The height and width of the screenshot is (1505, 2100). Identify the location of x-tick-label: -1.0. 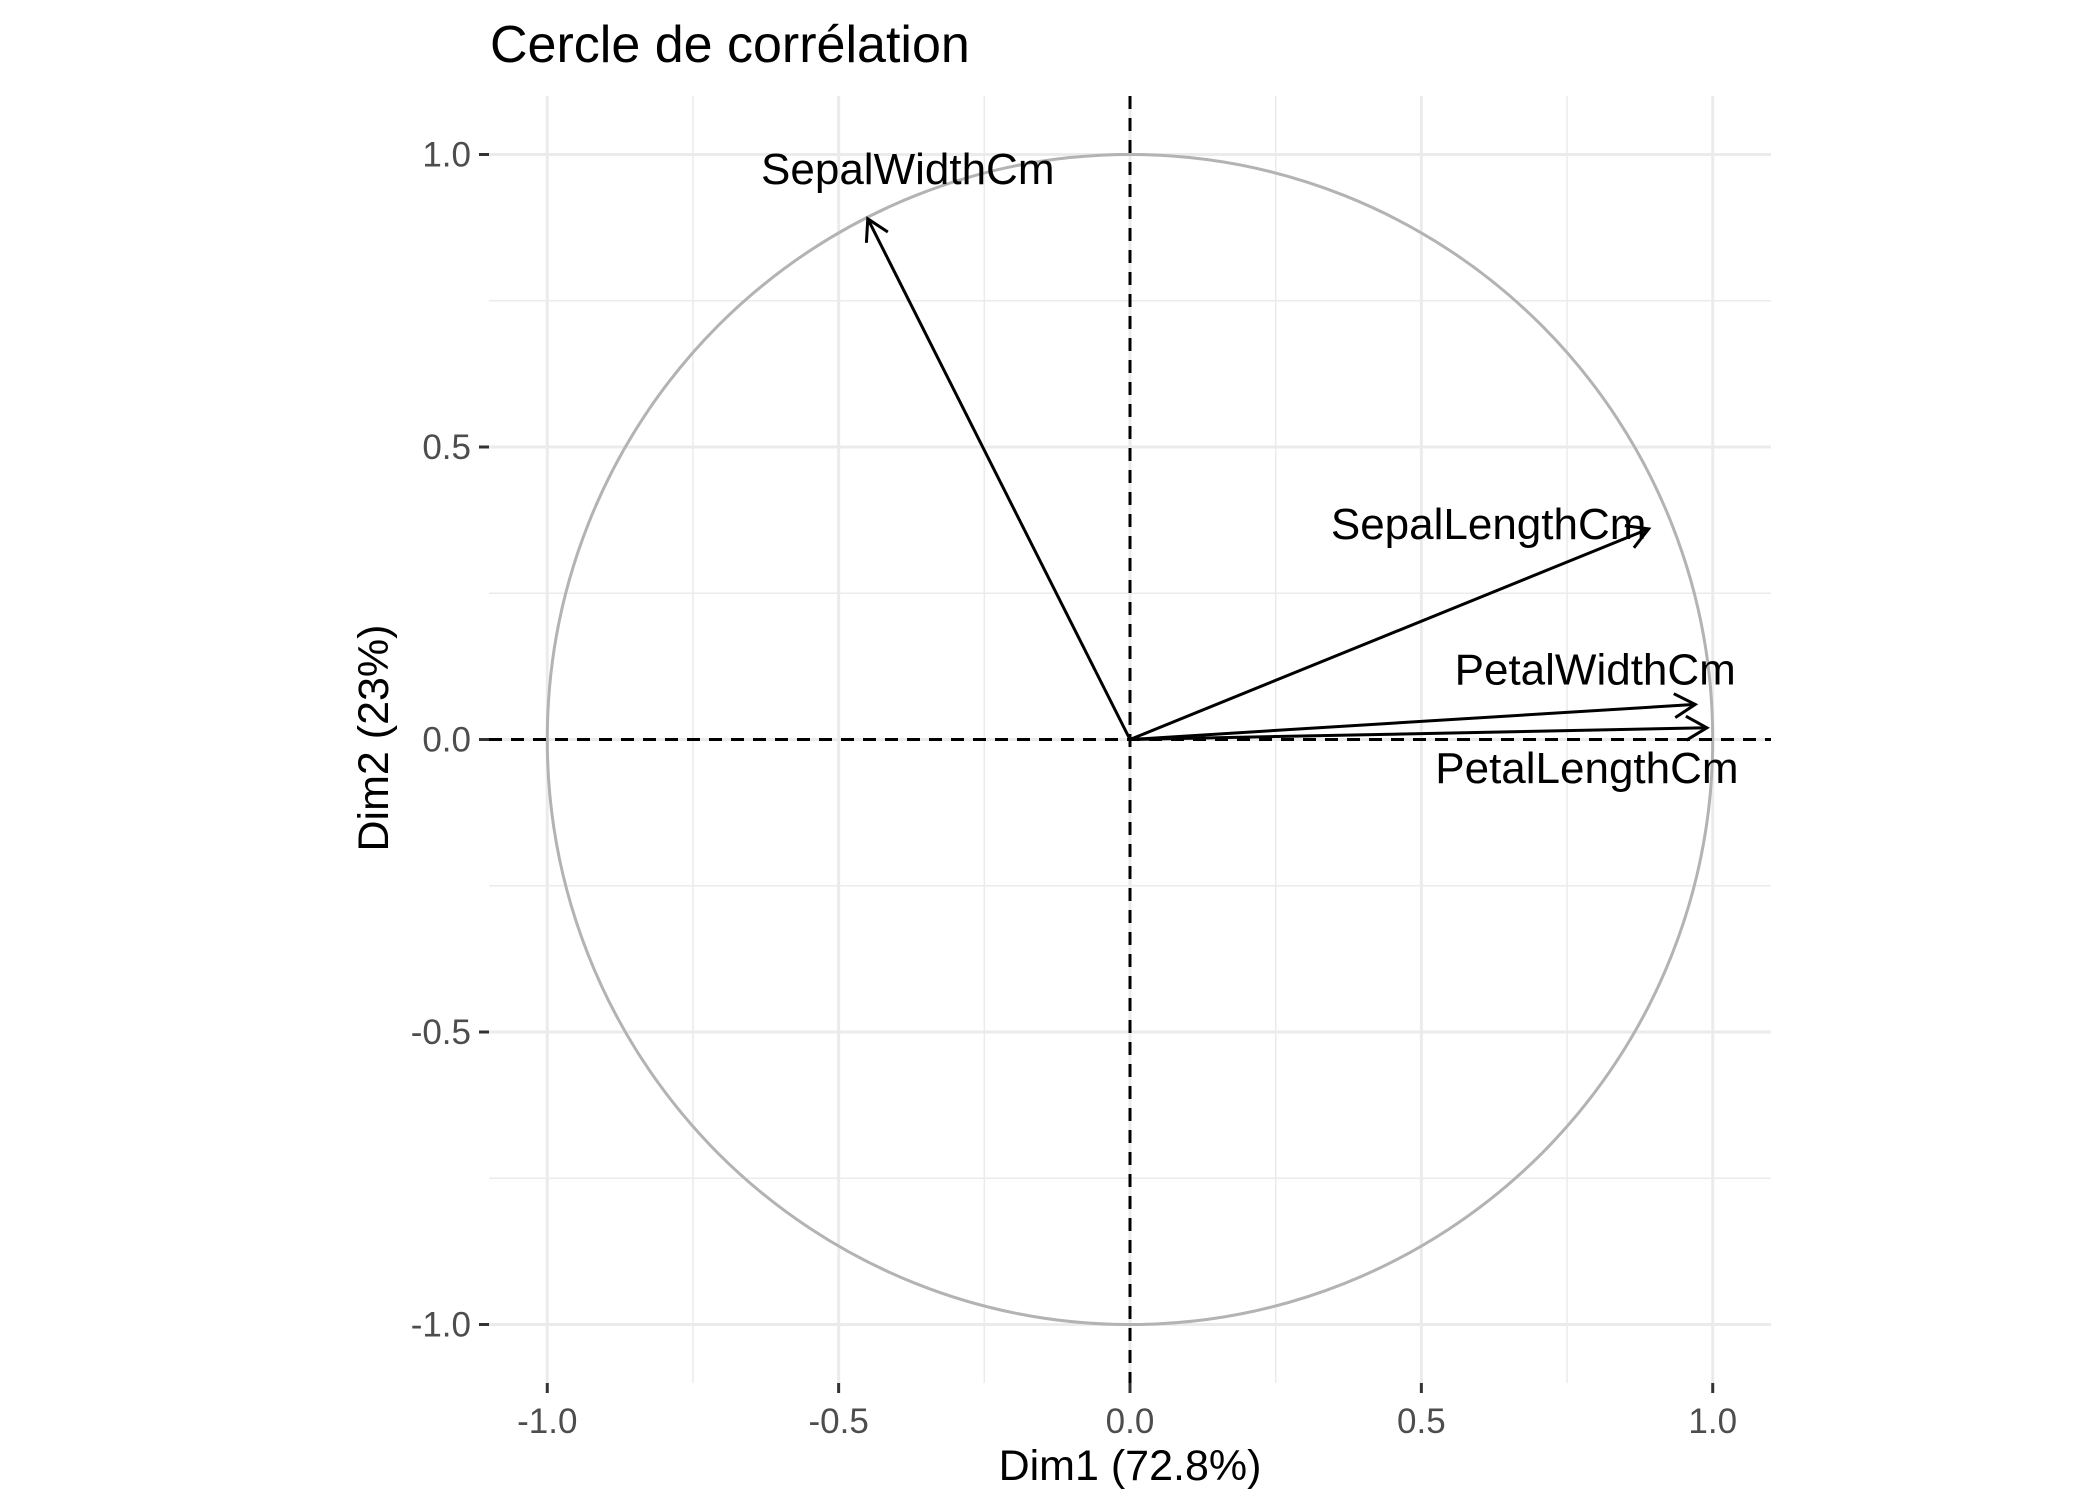
(547, 1421).